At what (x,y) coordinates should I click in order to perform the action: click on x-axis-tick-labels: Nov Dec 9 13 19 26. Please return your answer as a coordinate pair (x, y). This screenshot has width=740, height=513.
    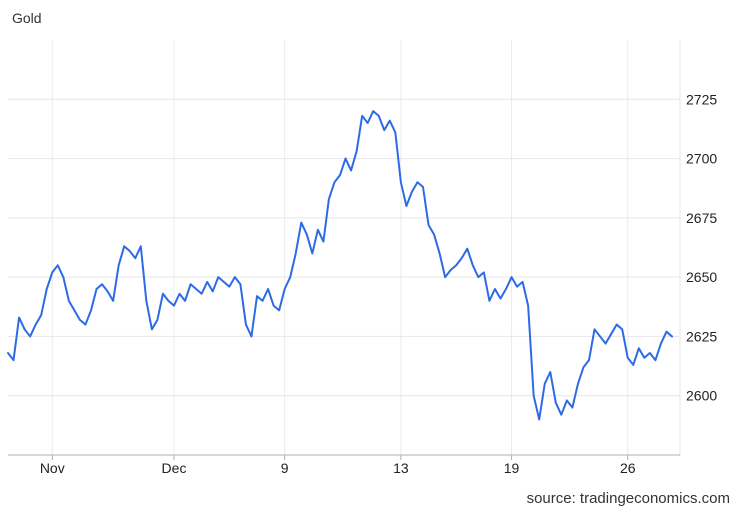
    Looking at the image, I should click on (338, 468).